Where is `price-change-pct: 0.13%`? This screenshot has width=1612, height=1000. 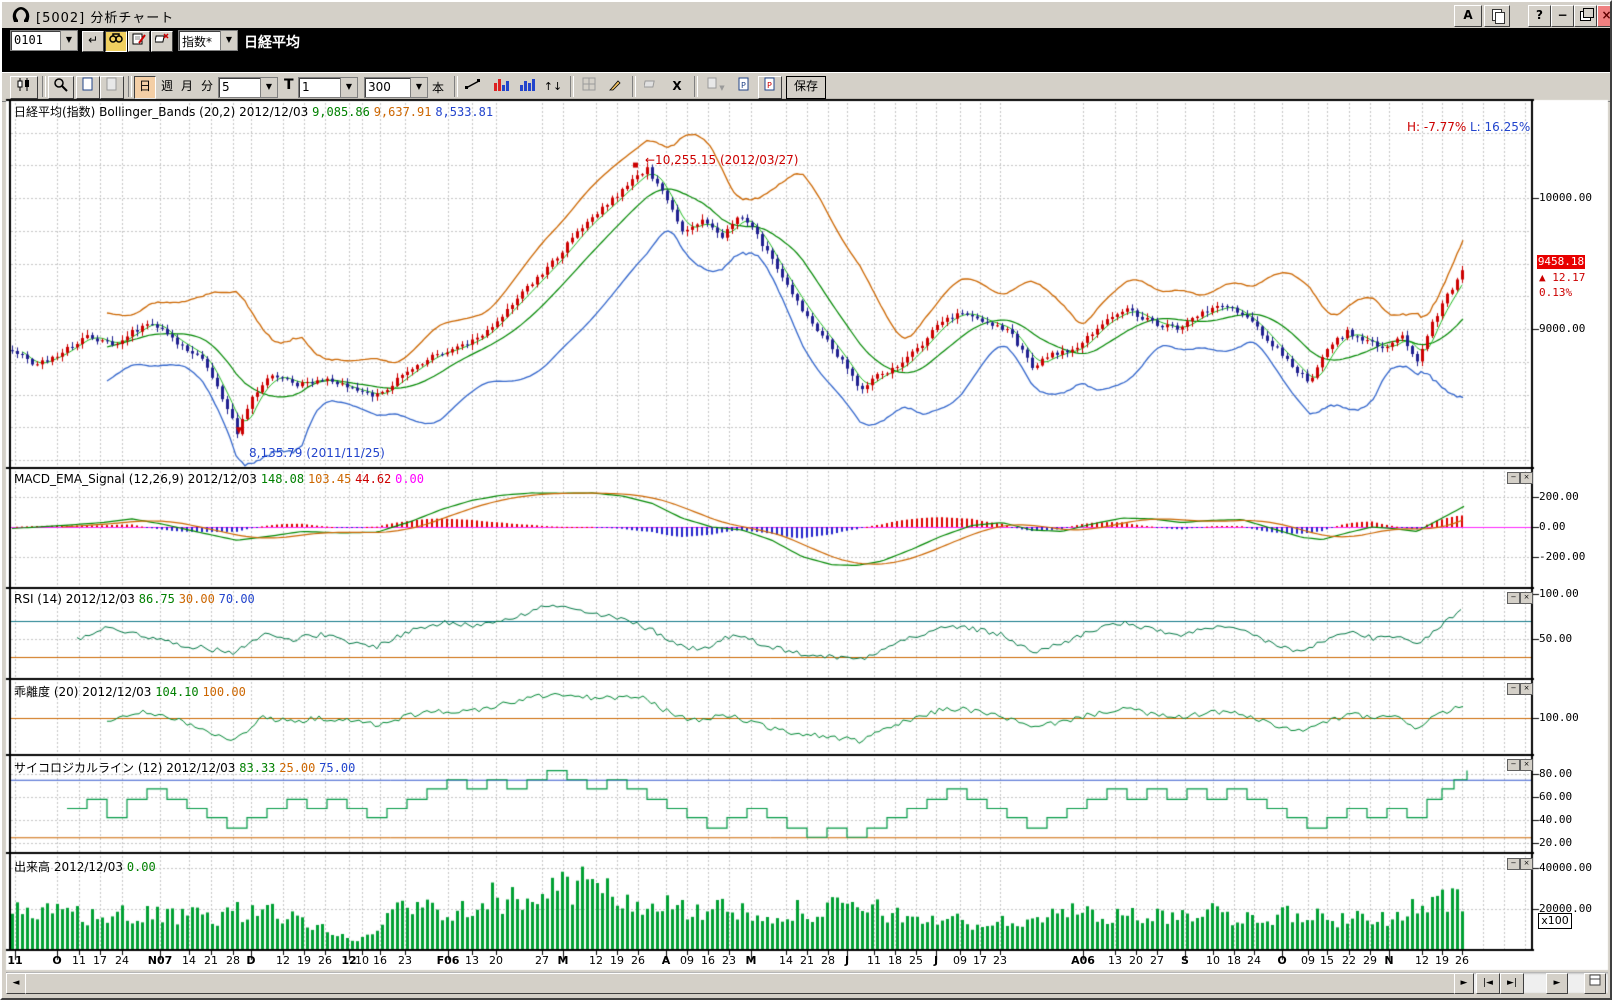
price-change-pct: 0.13% is located at coordinates (1556, 292).